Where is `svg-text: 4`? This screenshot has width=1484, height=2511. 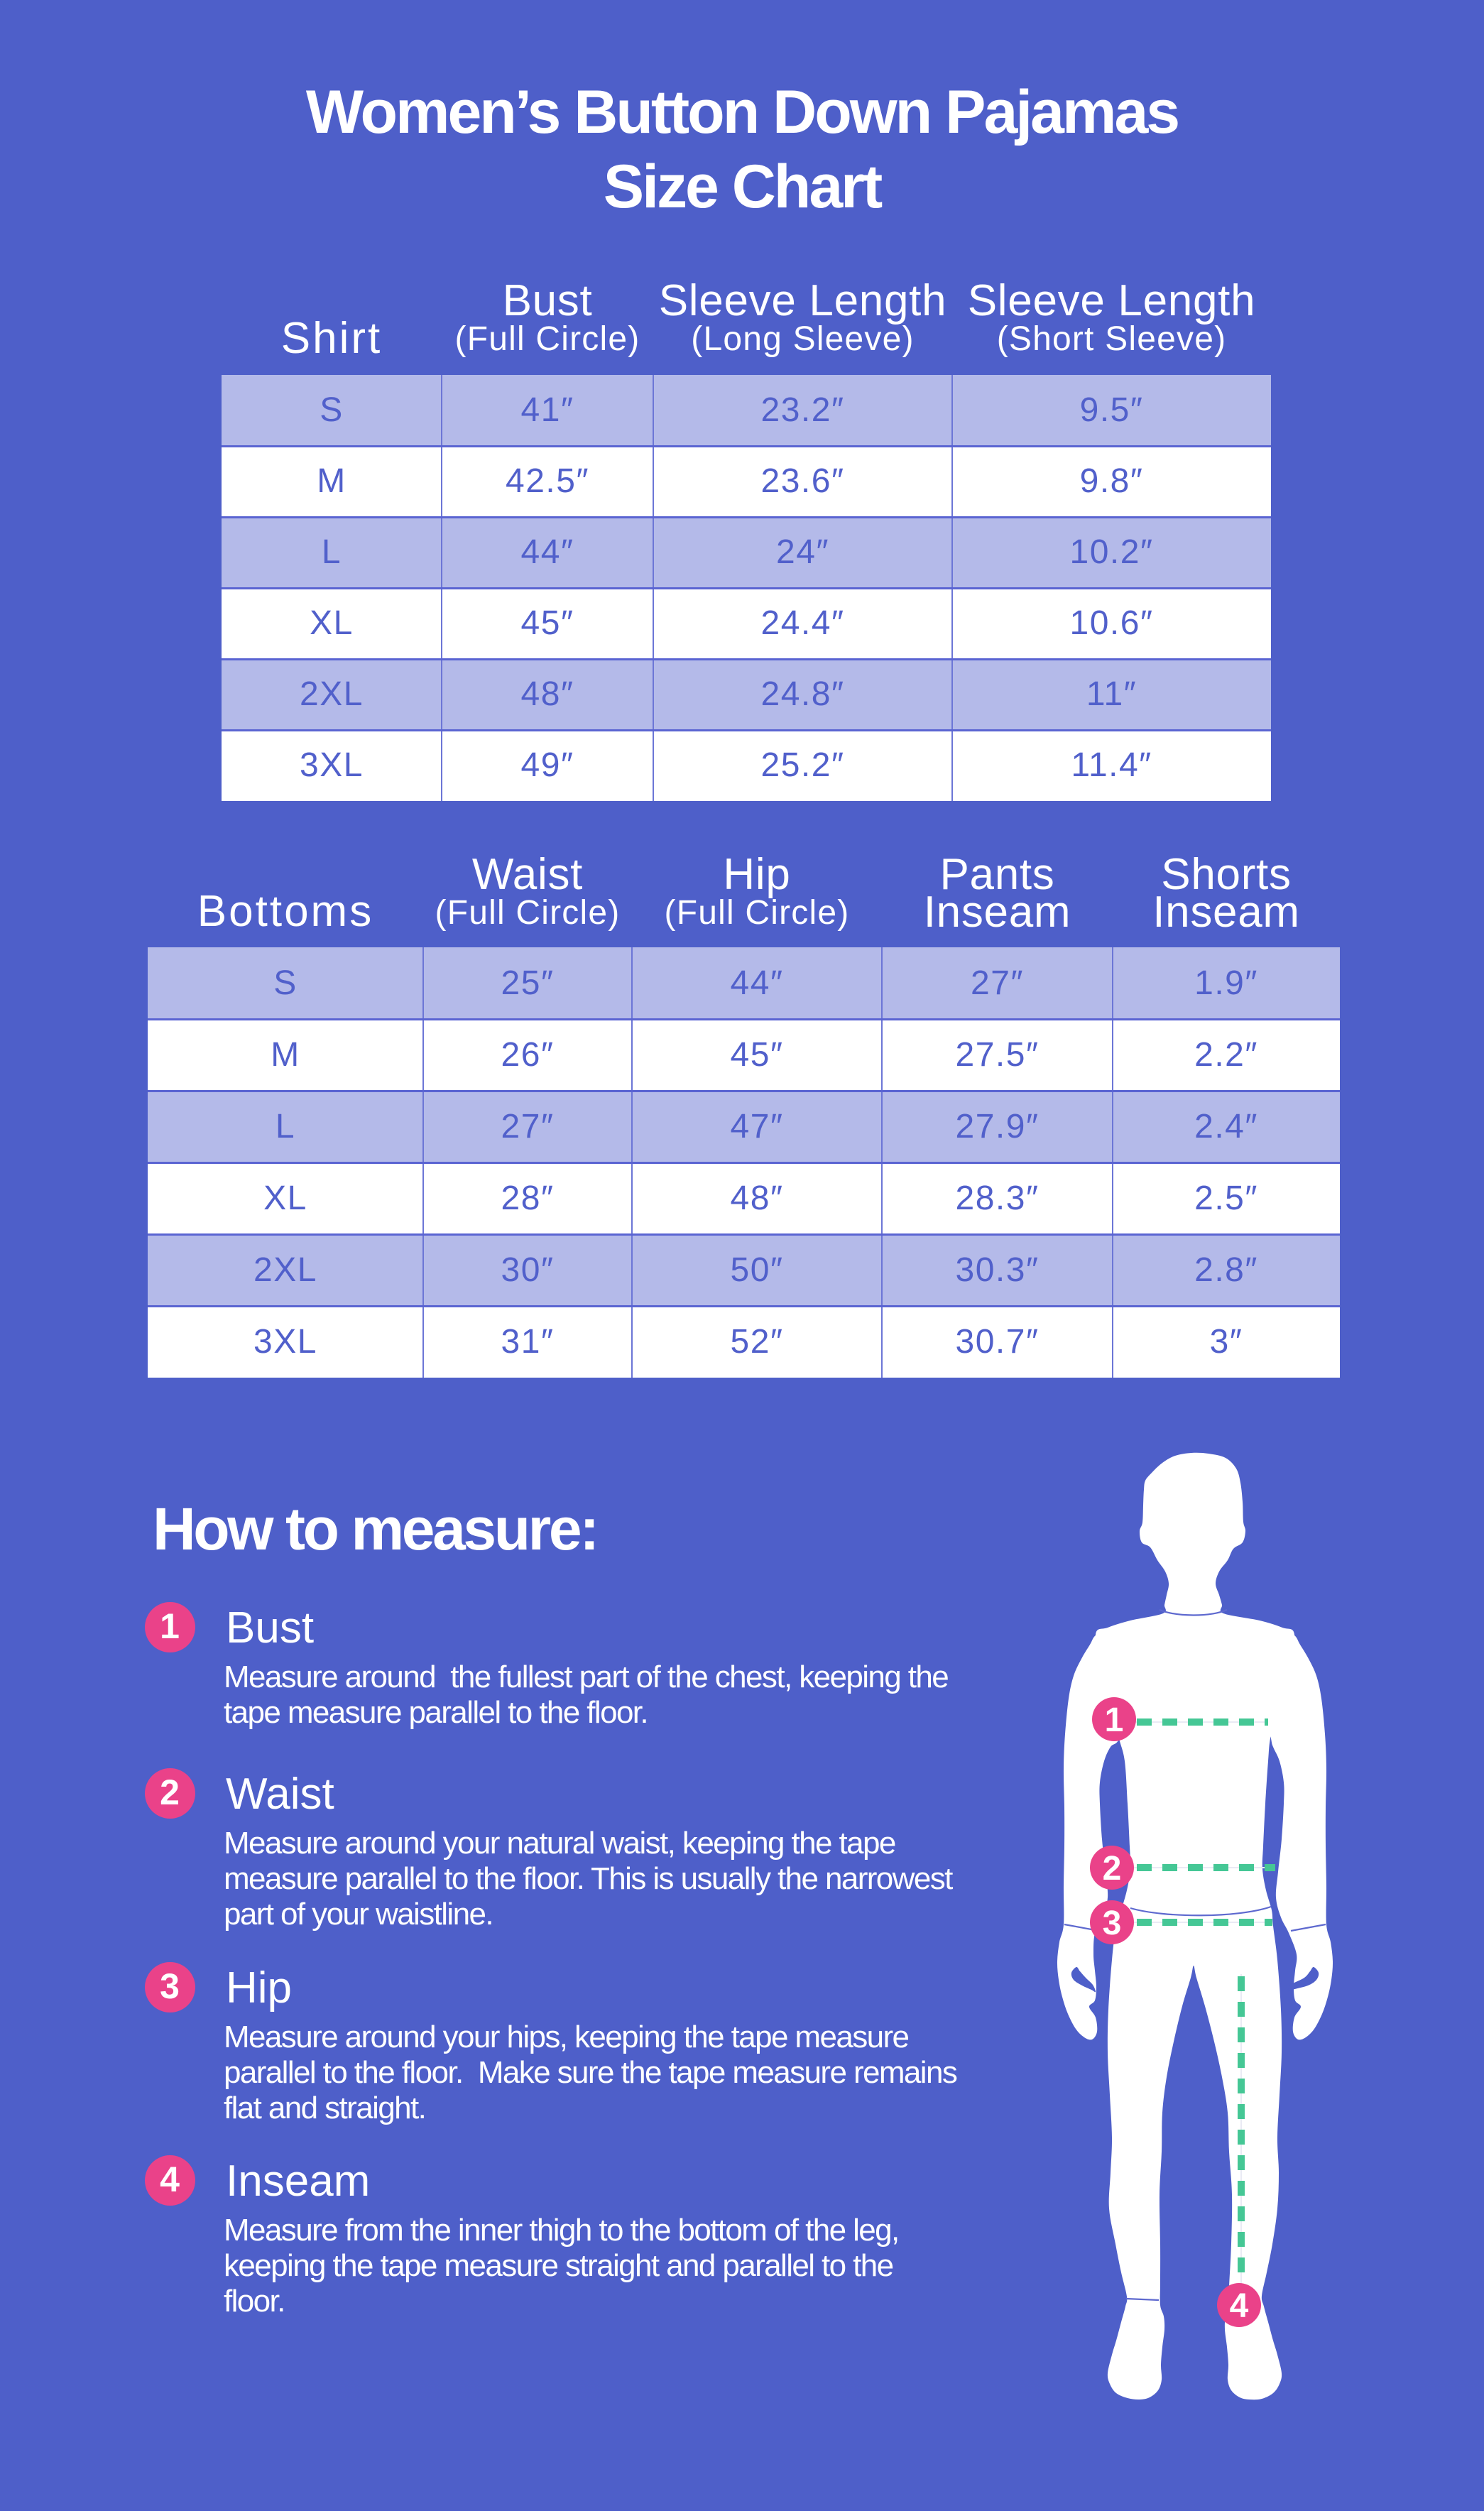
svg-text: 4 is located at coordinates (1239, 2306).